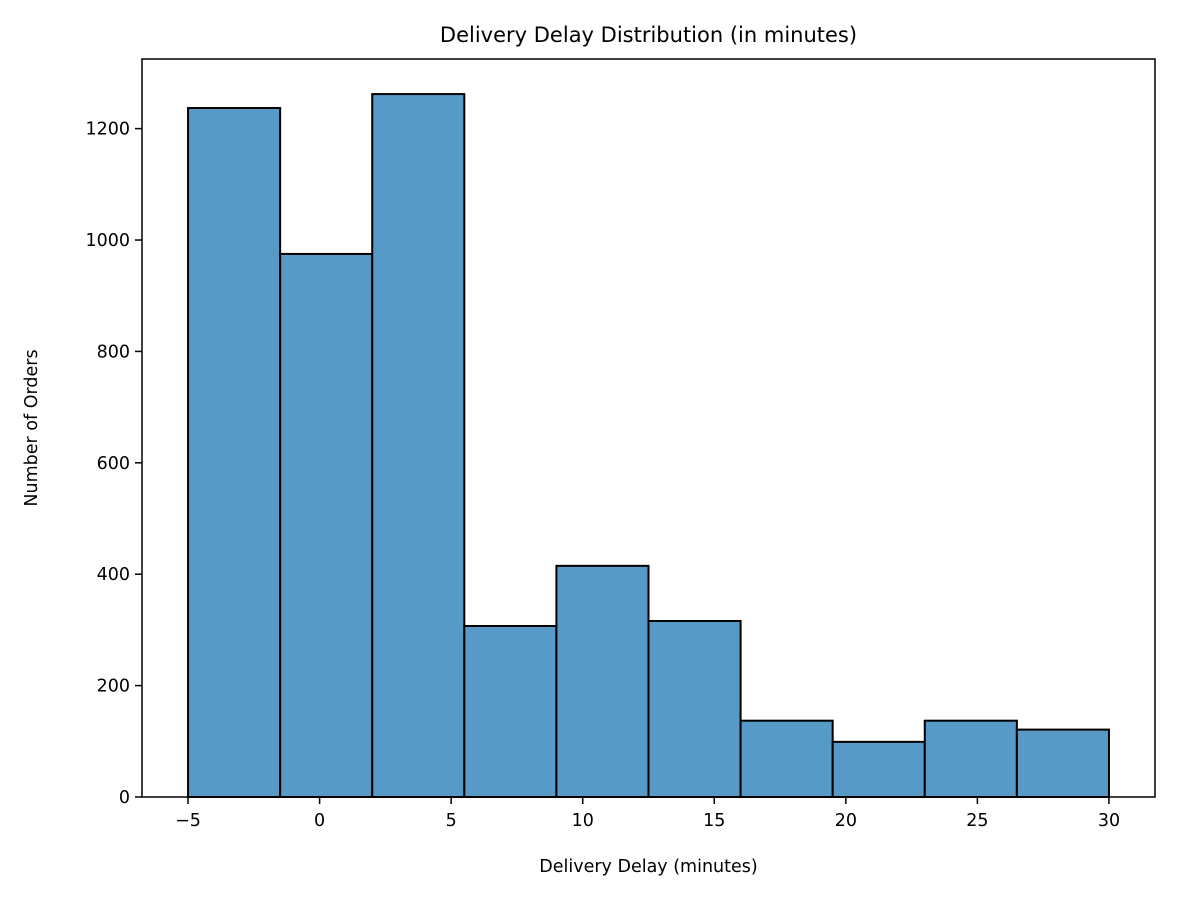  Describe the element at coordinates (107, 241) in the screenshot. I see `y-tick-label: 1000` at that location.